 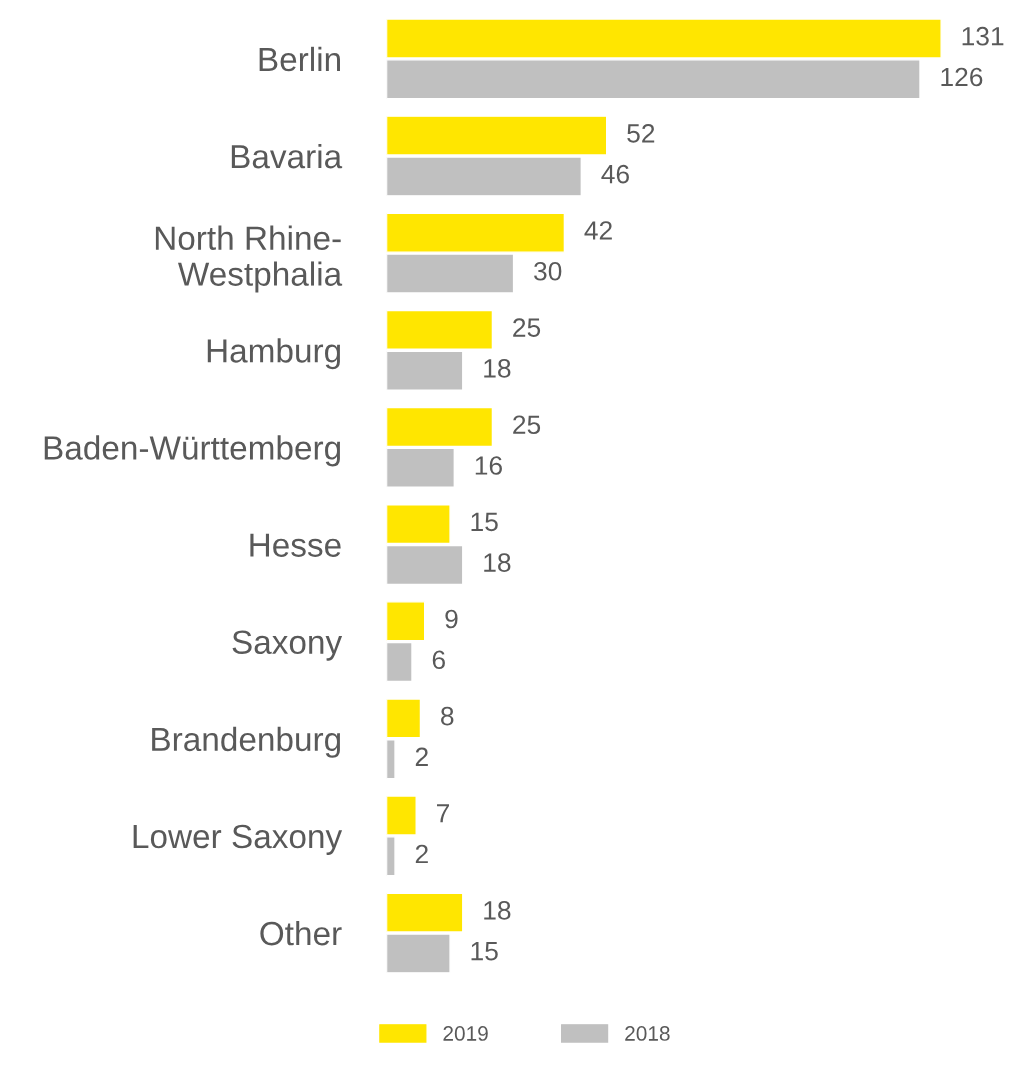 I want to click on y-tick-label: Bavaria, so click(x=287, y=156).